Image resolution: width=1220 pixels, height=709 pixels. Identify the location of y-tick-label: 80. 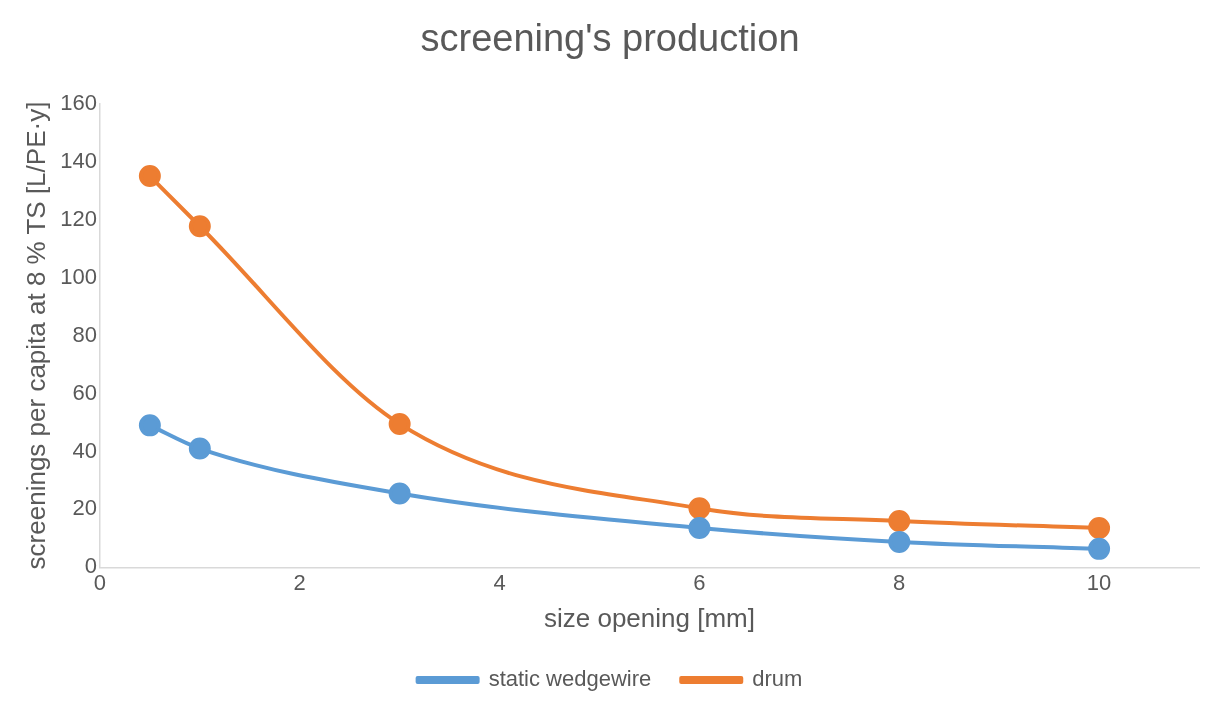
(84, 334).